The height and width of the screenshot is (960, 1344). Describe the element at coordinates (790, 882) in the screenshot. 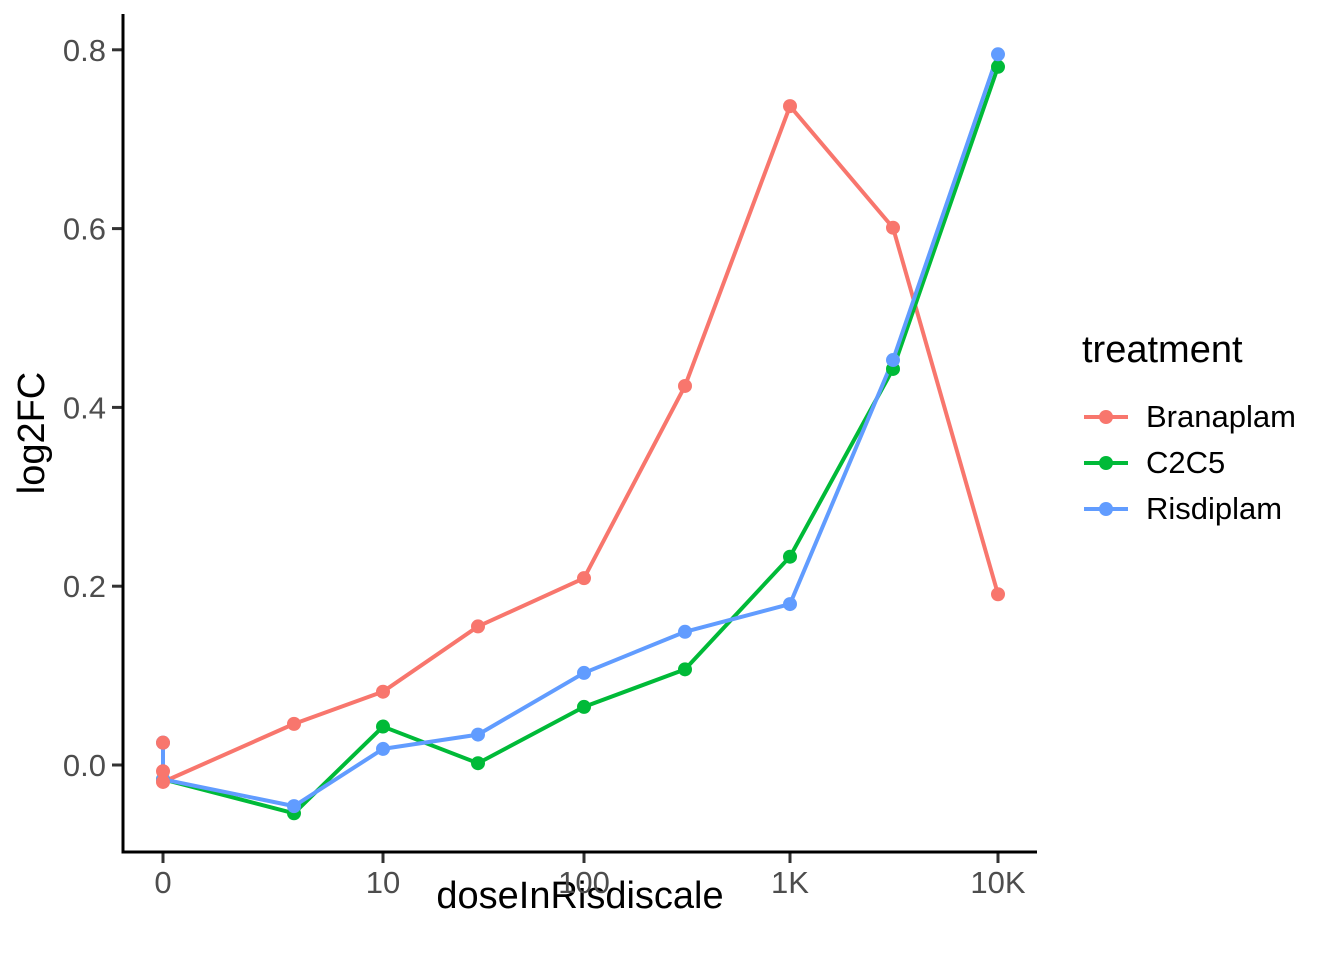

I see `x-tick-label: 1K` at that location.